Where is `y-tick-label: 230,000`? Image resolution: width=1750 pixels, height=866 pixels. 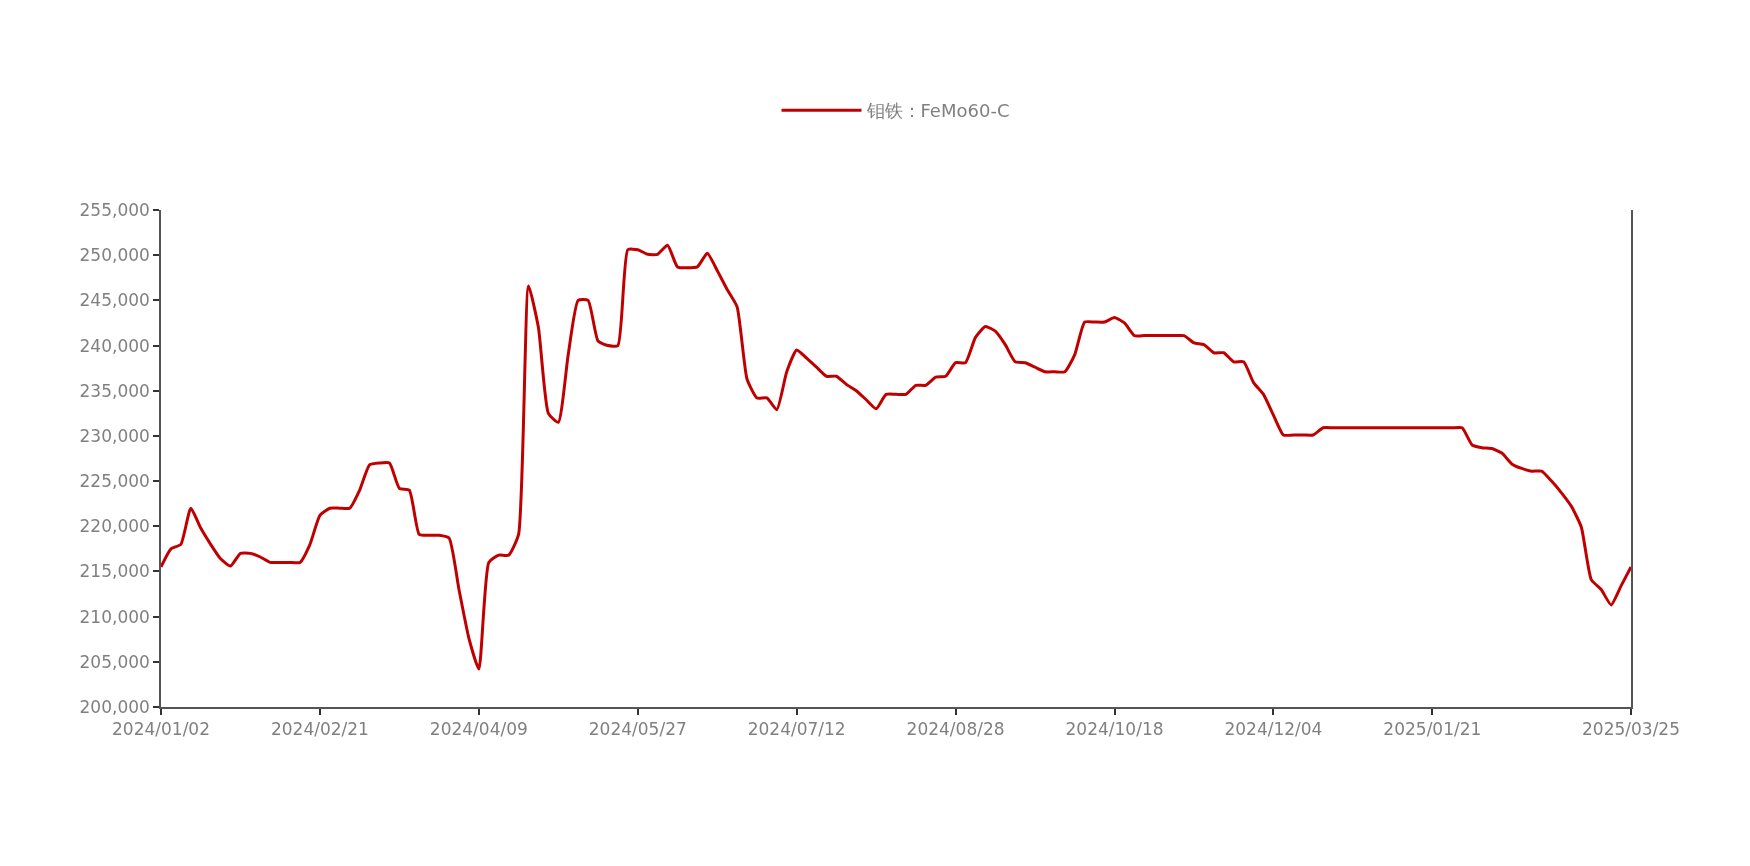 y-tick-label: 230,000 is located at coordinates (114, 435).